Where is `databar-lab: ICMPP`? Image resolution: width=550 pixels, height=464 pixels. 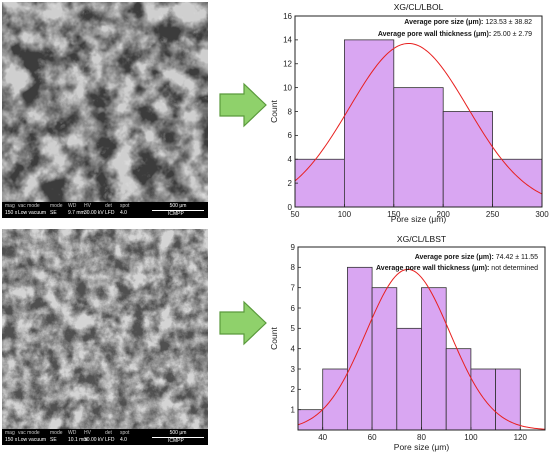 databar-lab: ICMPP is located at coordinates (176, 441).